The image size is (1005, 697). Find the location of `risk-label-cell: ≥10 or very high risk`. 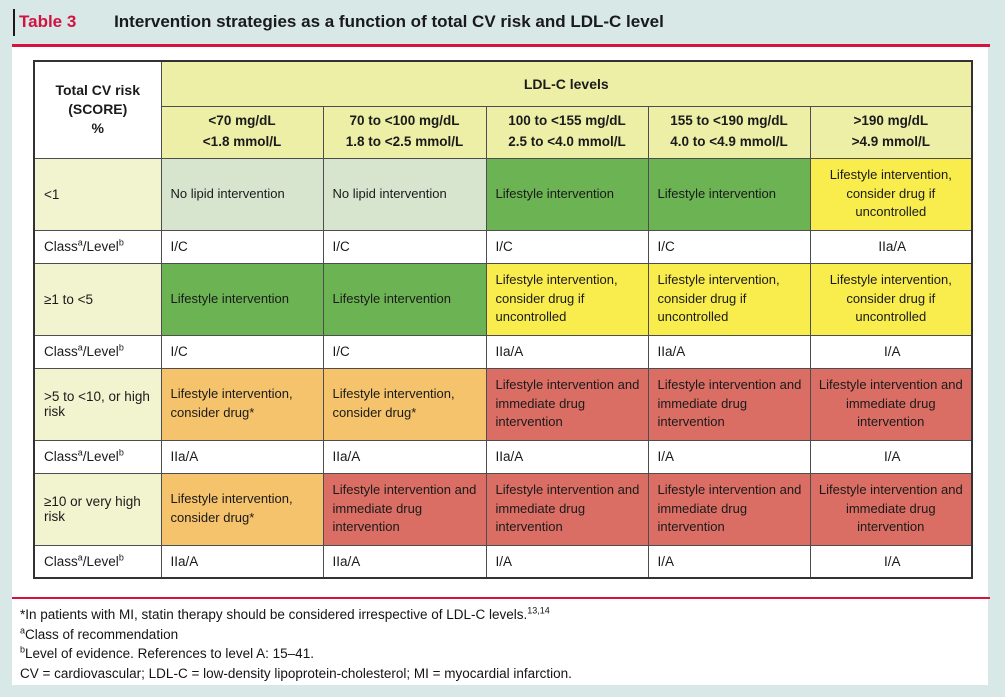

risk-label-cell: ≥10 or very high risk is located at coordinates (97, 509).